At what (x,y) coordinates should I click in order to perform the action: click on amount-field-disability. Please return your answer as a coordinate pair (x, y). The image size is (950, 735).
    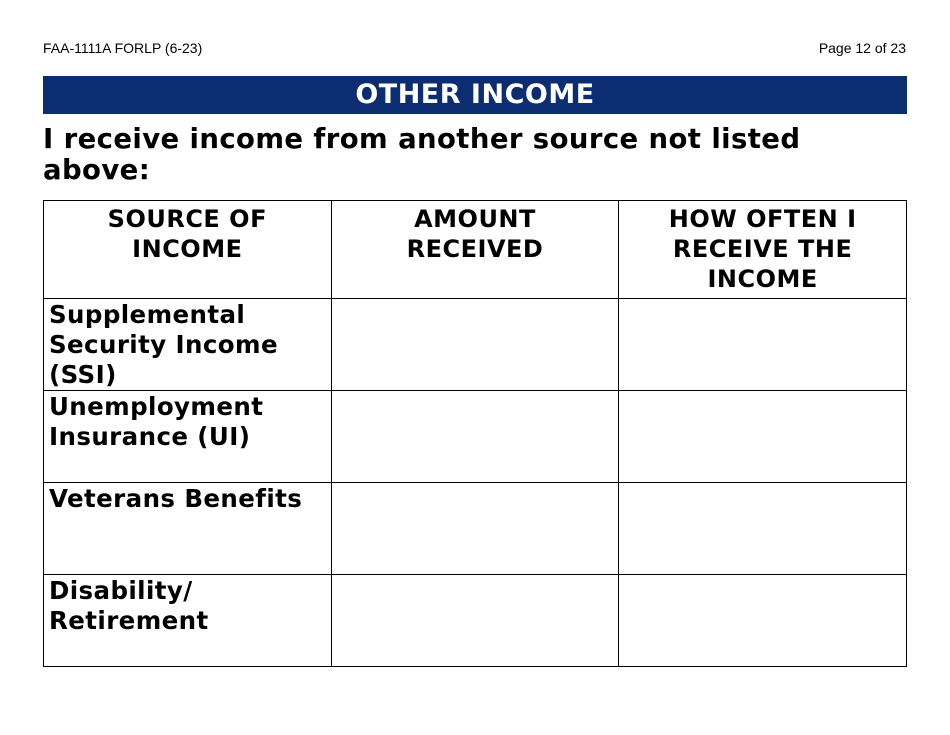
    Looking at the image, I should click on (475, 620).